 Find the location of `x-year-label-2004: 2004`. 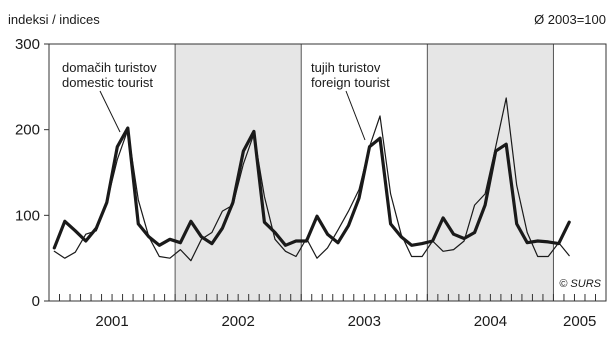

x-year-label-2004: 2004 is located at coordinates (490, 321).